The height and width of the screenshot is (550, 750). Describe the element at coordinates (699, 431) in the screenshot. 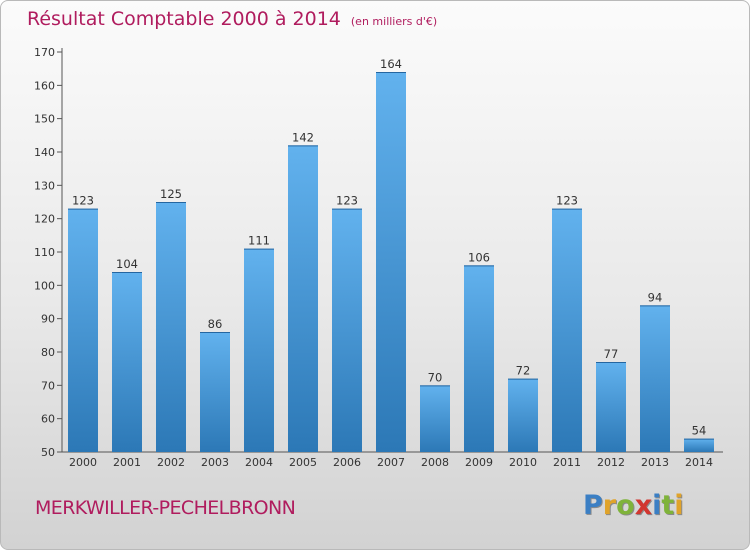

I see `data-label: 54` at that location.